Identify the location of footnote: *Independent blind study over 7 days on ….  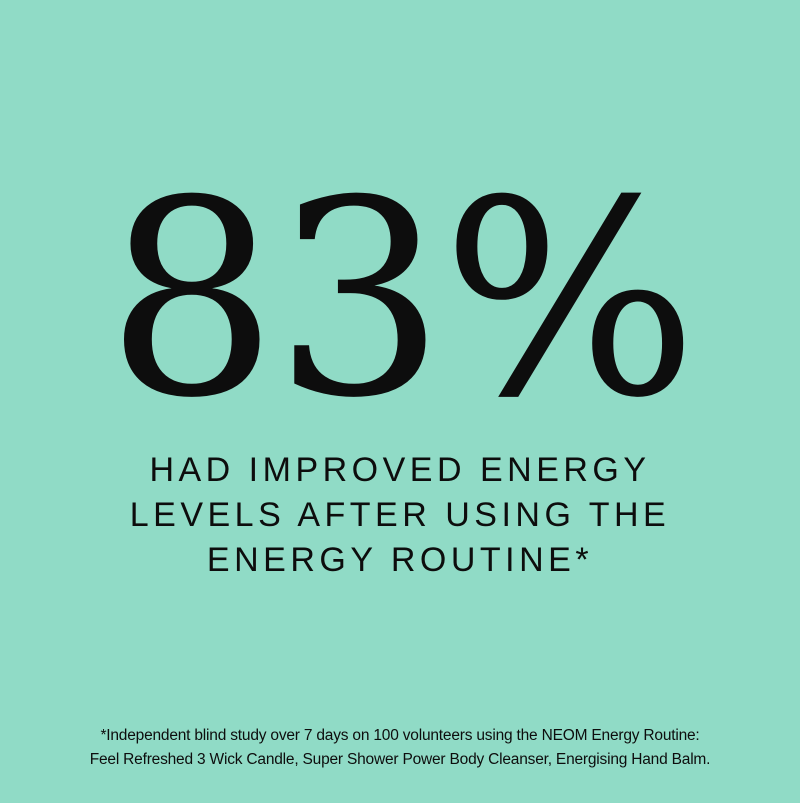
(400, 748).